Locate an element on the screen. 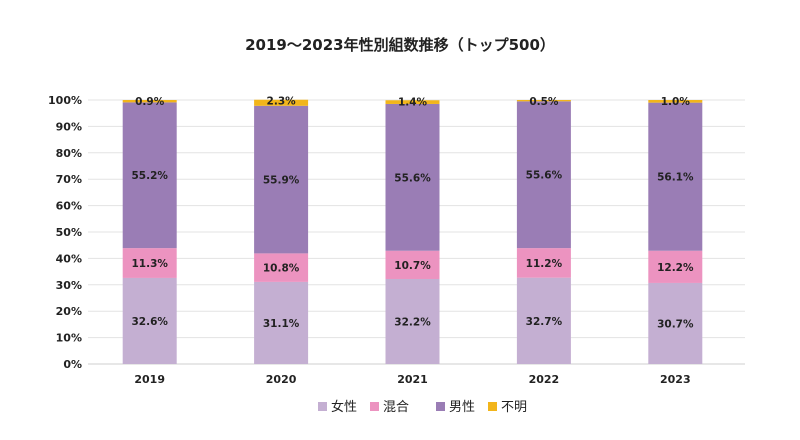 Image resolution: width=800 pixels, height=440 pixels. data-label: 11.3% is located at coordinates (149, 264).